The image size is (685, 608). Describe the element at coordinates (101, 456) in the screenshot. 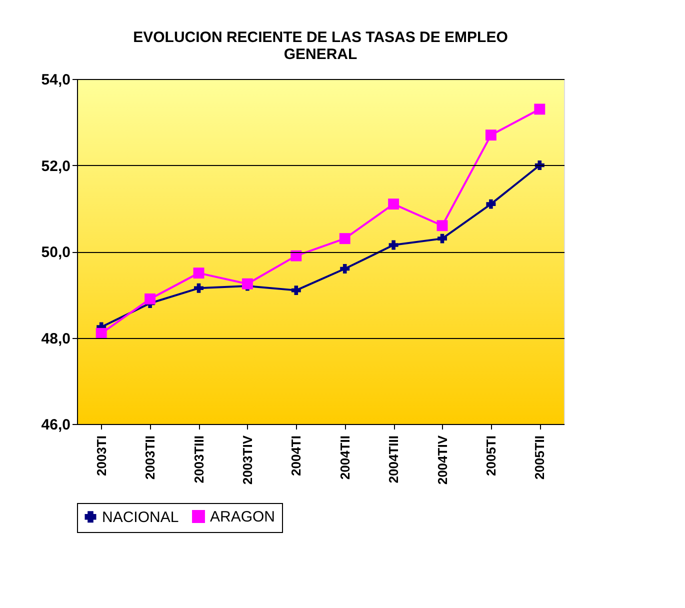

I see `x-tick-label: 2003TI` at that location.